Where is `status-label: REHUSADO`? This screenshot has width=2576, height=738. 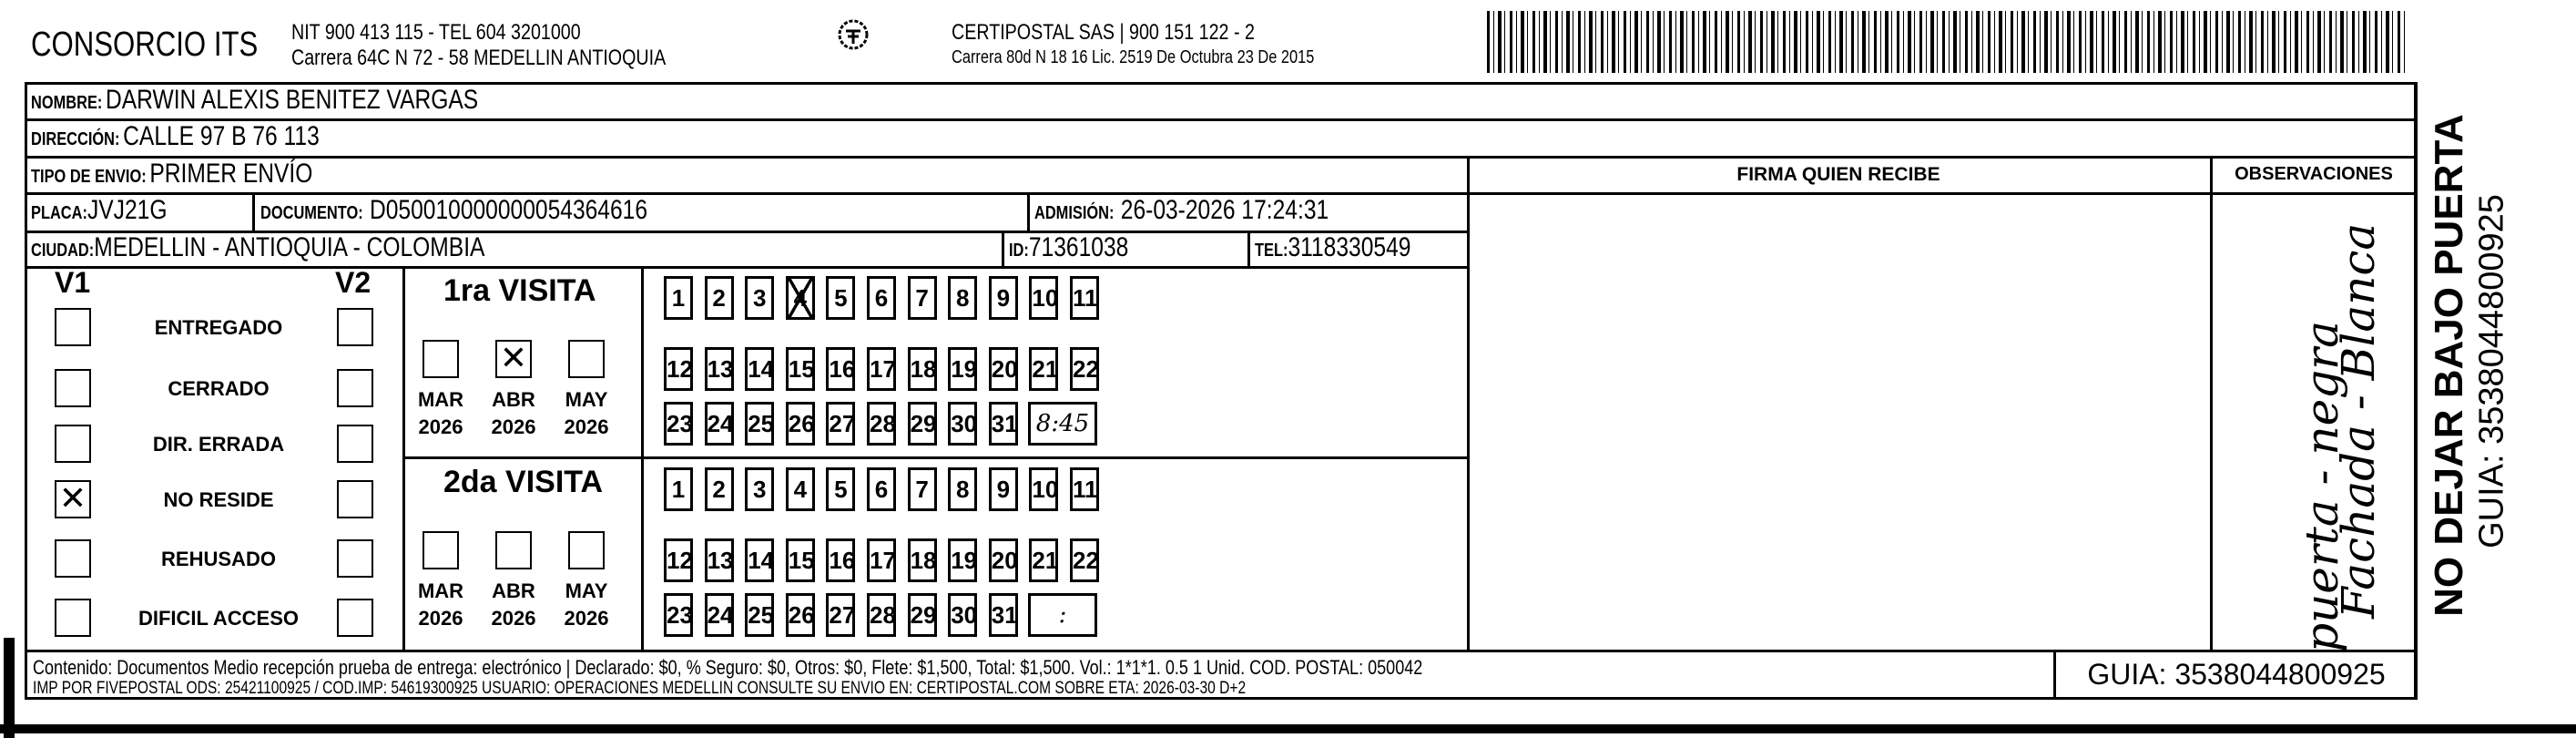 status-label: REHUSADO is located at coordinates (218, 559).